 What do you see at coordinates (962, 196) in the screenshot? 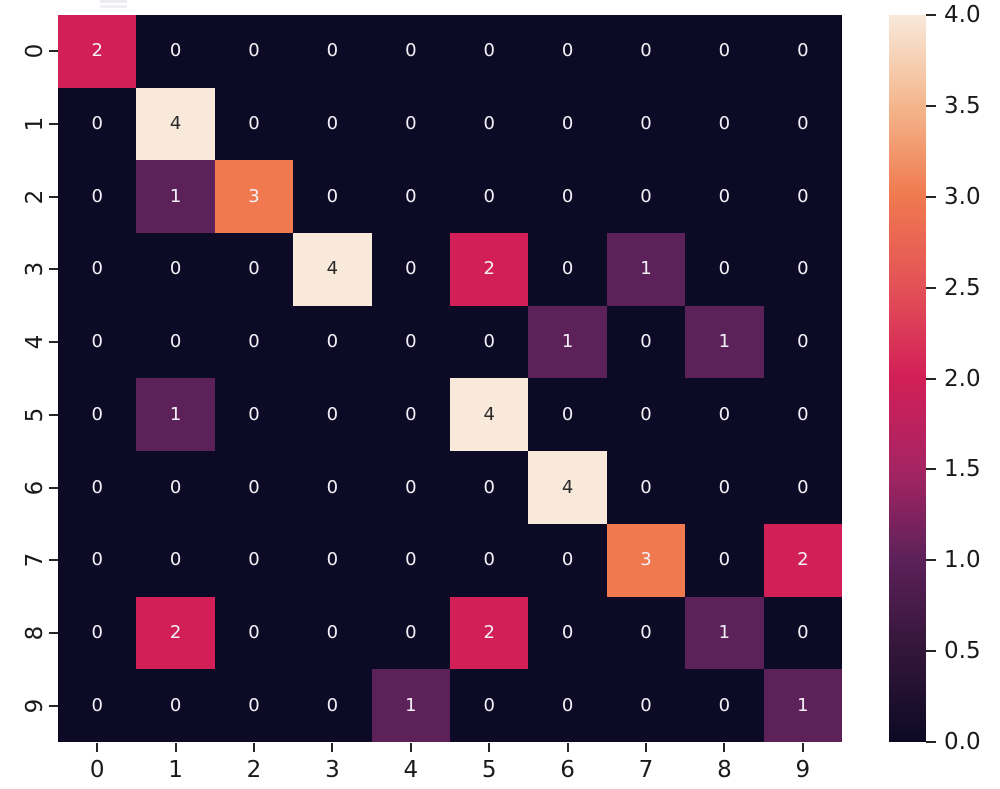
I see `colorbar-tick-label: 3.0` at bounding box center [962, 196].